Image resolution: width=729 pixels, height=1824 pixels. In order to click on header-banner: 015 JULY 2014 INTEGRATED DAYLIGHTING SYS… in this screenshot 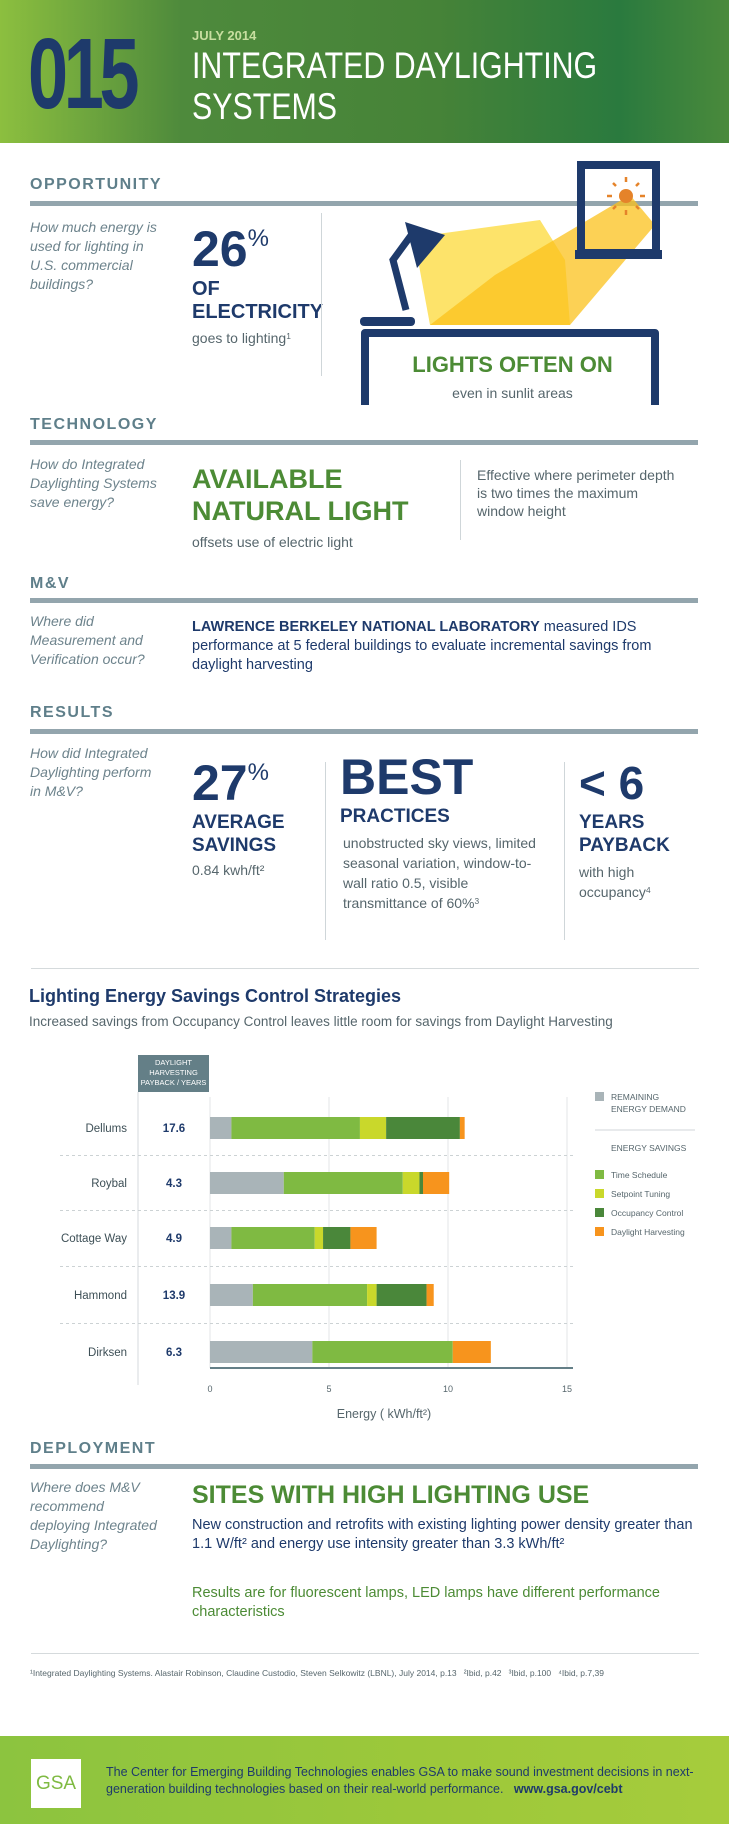, I will do `click(364, 71)`.